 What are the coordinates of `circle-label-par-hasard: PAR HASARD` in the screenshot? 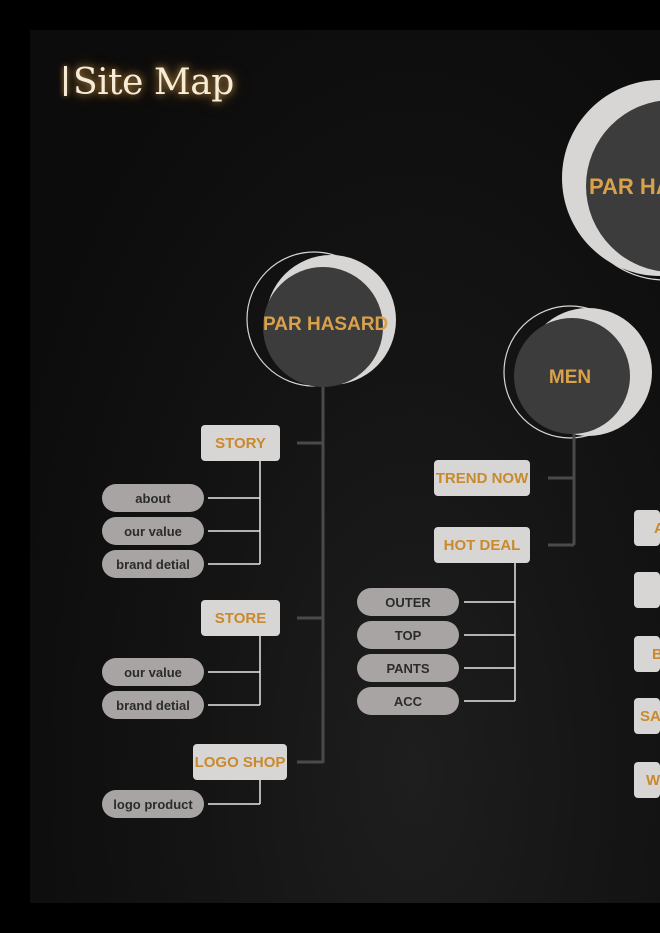 It's located at (326, 324).